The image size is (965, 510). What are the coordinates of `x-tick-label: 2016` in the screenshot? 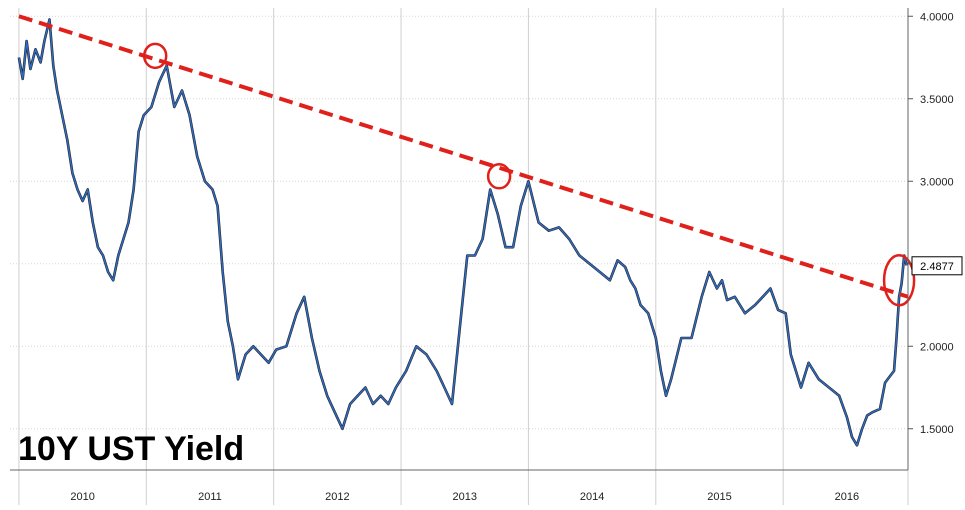 It's located at (847, 497).